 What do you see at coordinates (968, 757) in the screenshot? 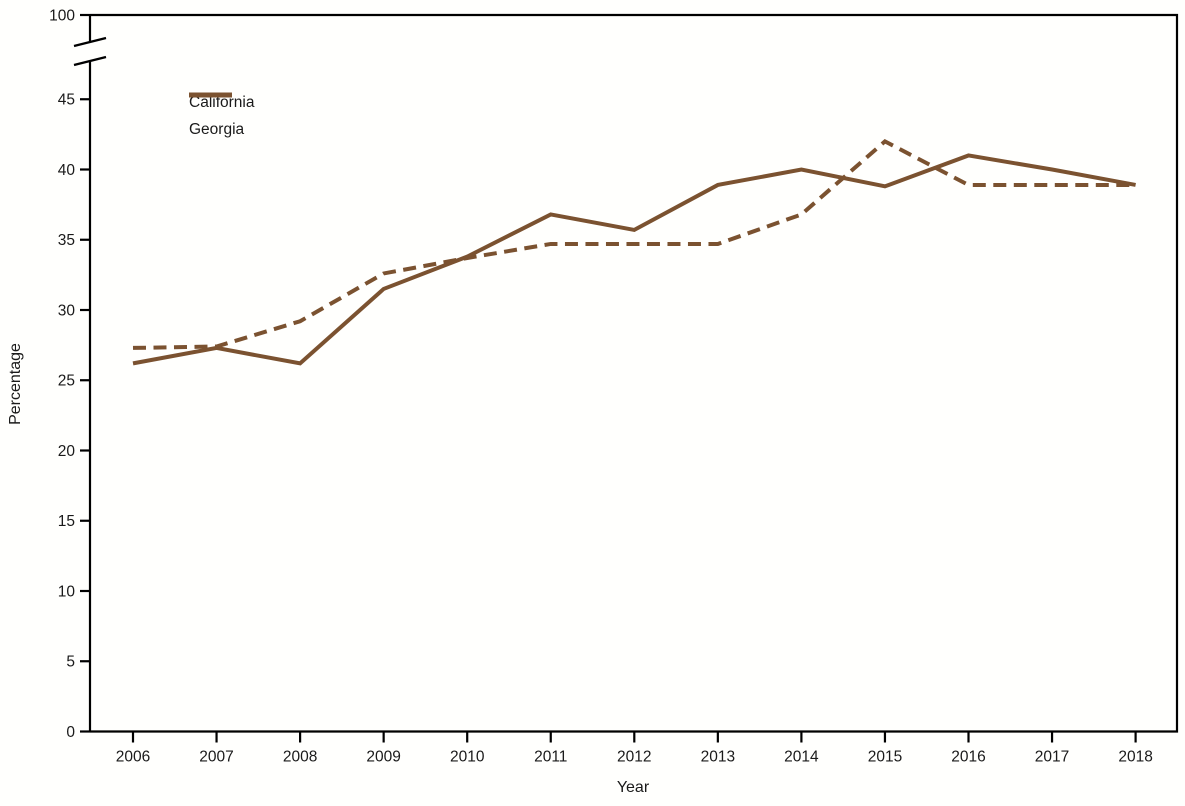
I see `x-tick-label: 2016` at bounding box center [968, 757].